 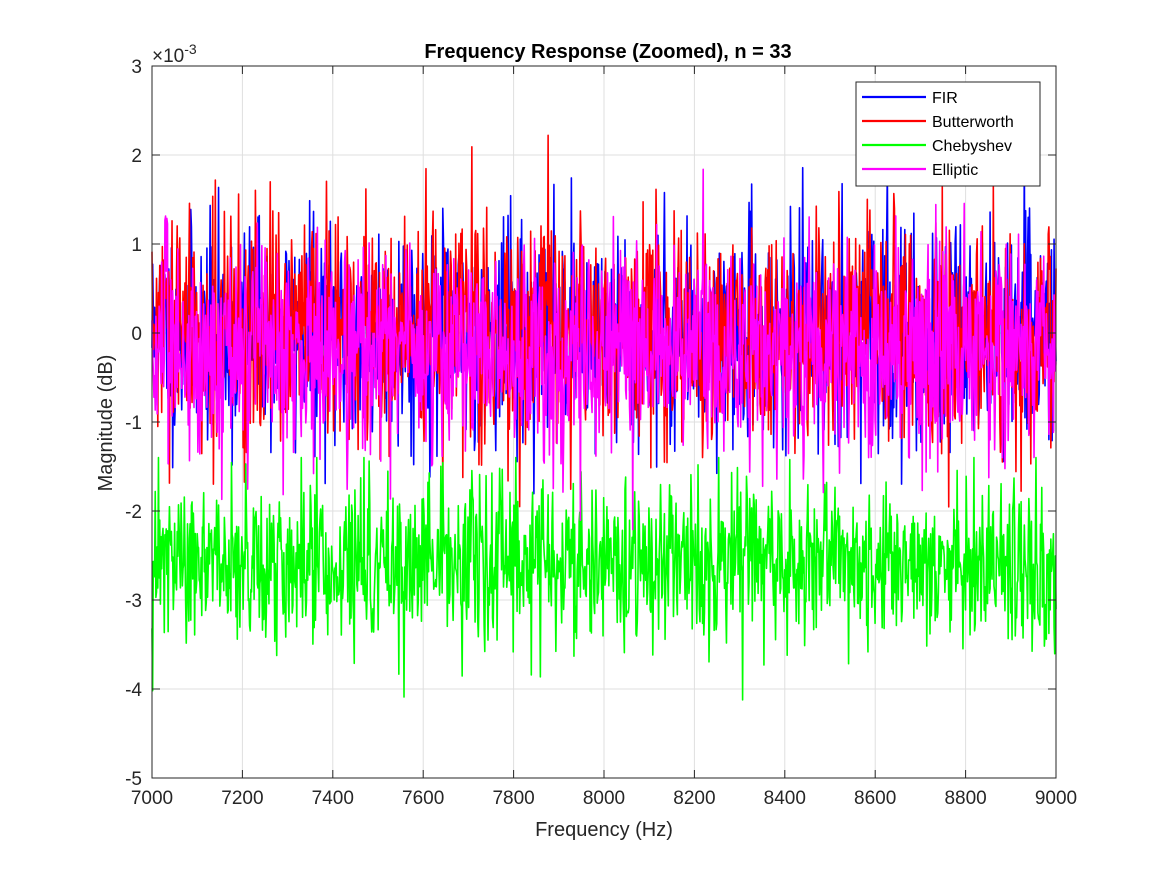 I want to click on y-tick-label: -2, so click(x=133, y=512).